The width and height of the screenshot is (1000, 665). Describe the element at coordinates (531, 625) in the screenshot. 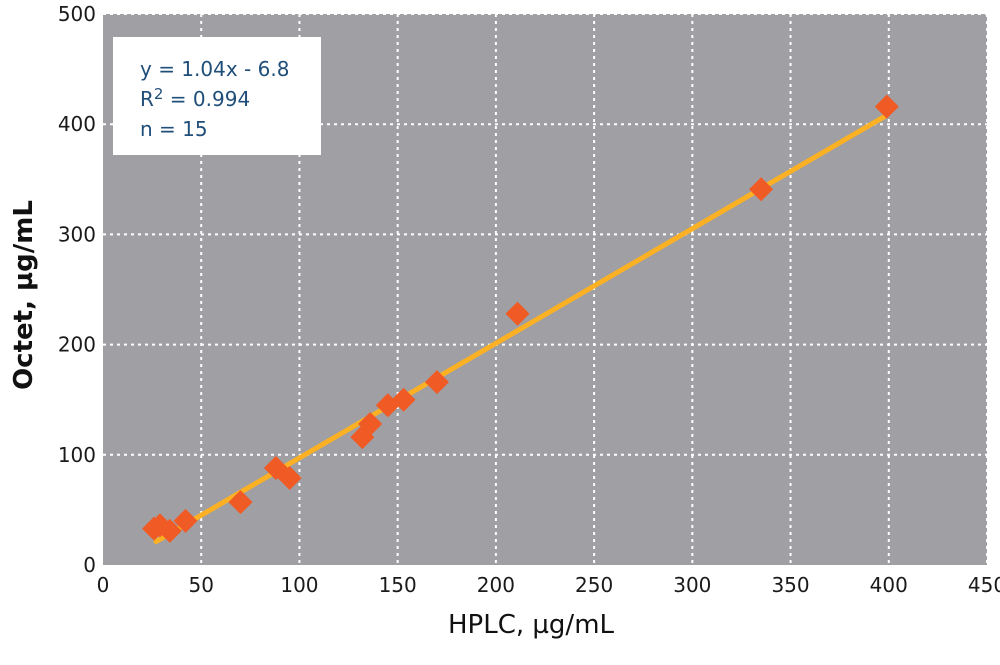

I see `x-axis-title: HPLC, µg/mL` at that location.